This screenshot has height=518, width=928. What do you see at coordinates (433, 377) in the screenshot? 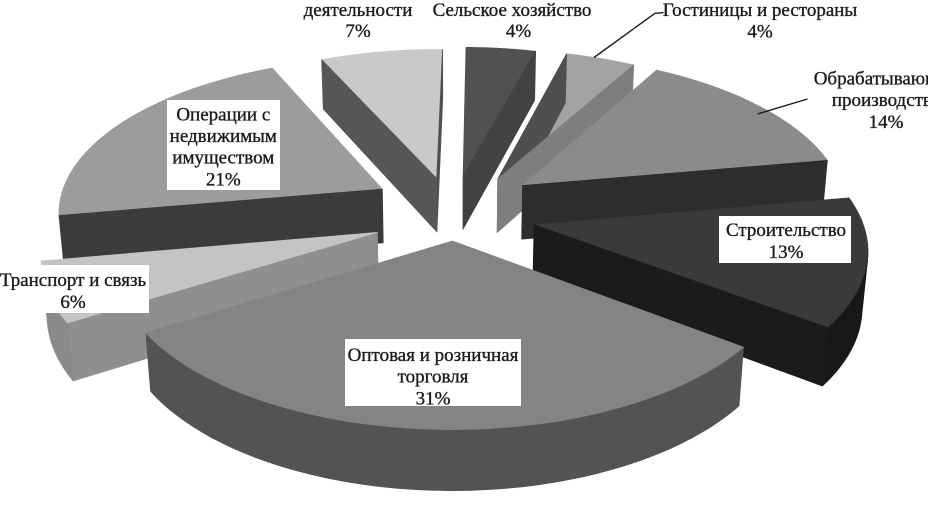
I see `svg-text: торговля` at bounding box center [433, 377].